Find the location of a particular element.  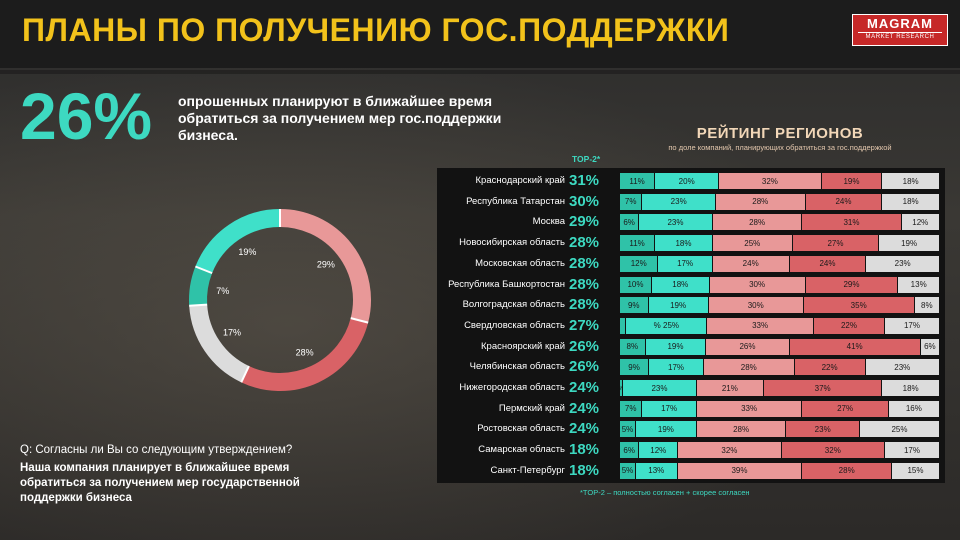

bar-segment: 27% is located at coordinates (845, 408).